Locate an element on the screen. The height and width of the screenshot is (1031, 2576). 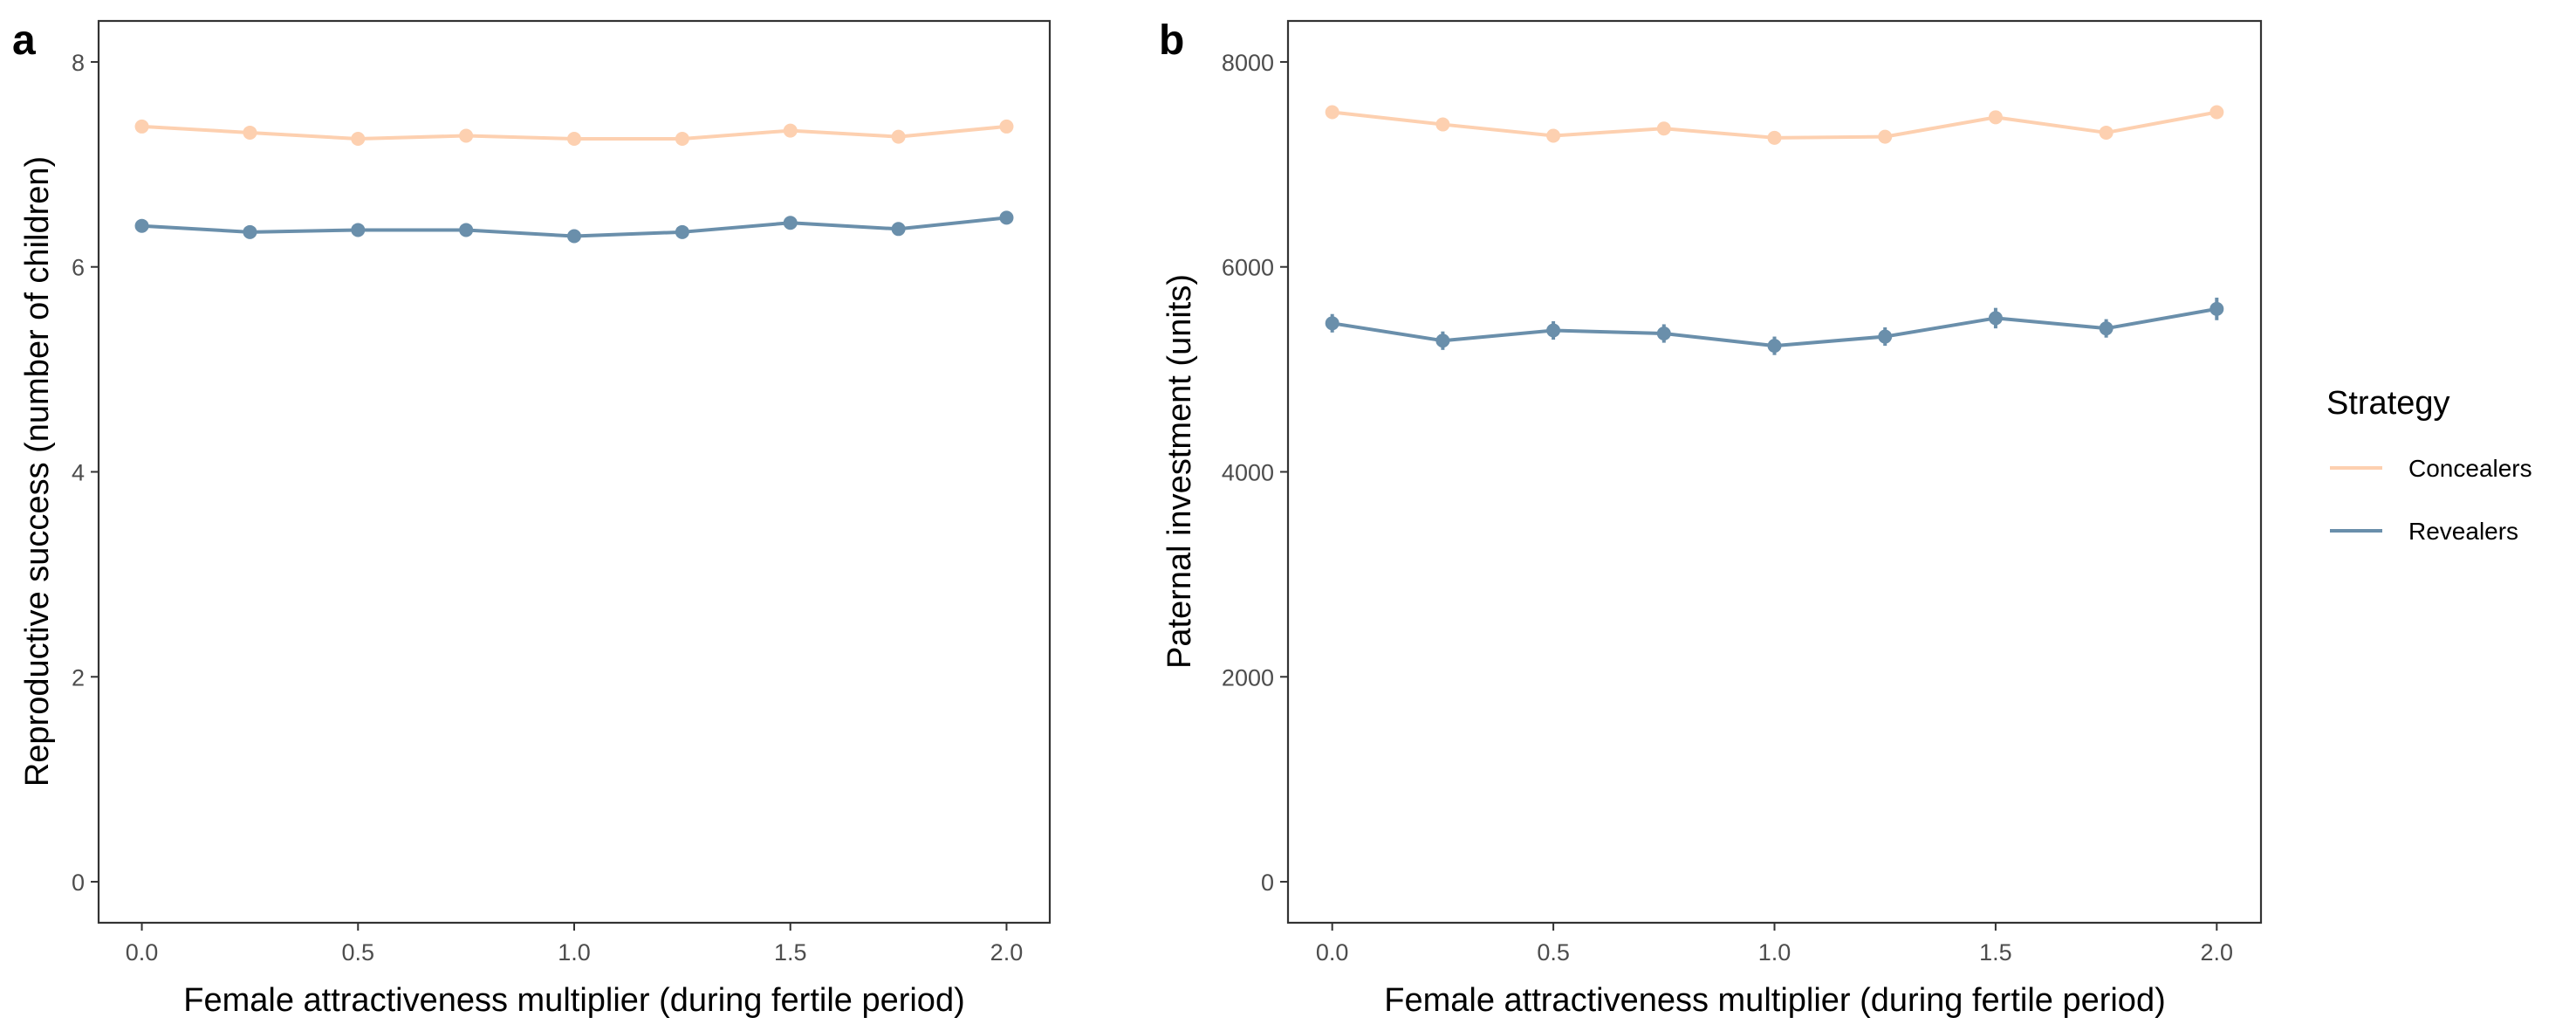
panel-b-x-tick-label-1: 0.5 is located at coordinates (1553, 952).